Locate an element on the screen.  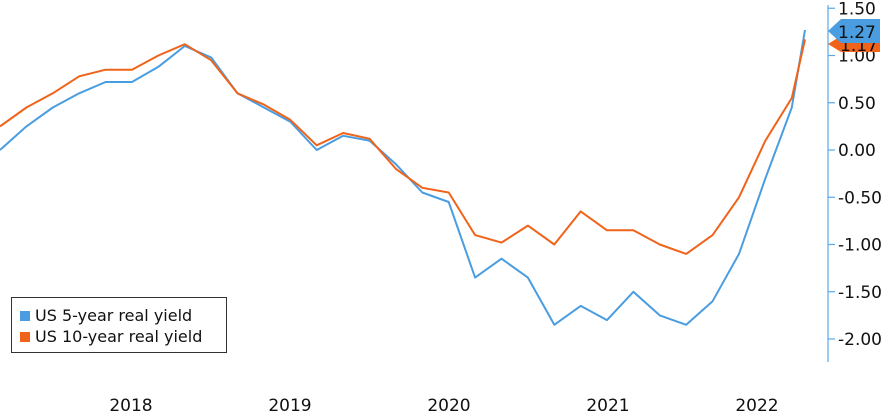
x-tick-label: 2020 is located at coordinates (448, 406).